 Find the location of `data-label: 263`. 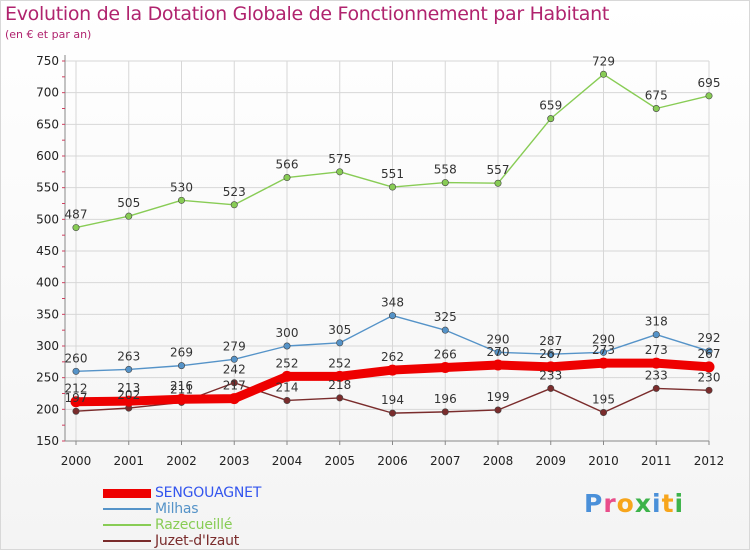

data-label: 263 is located at coordinates (128, 356).